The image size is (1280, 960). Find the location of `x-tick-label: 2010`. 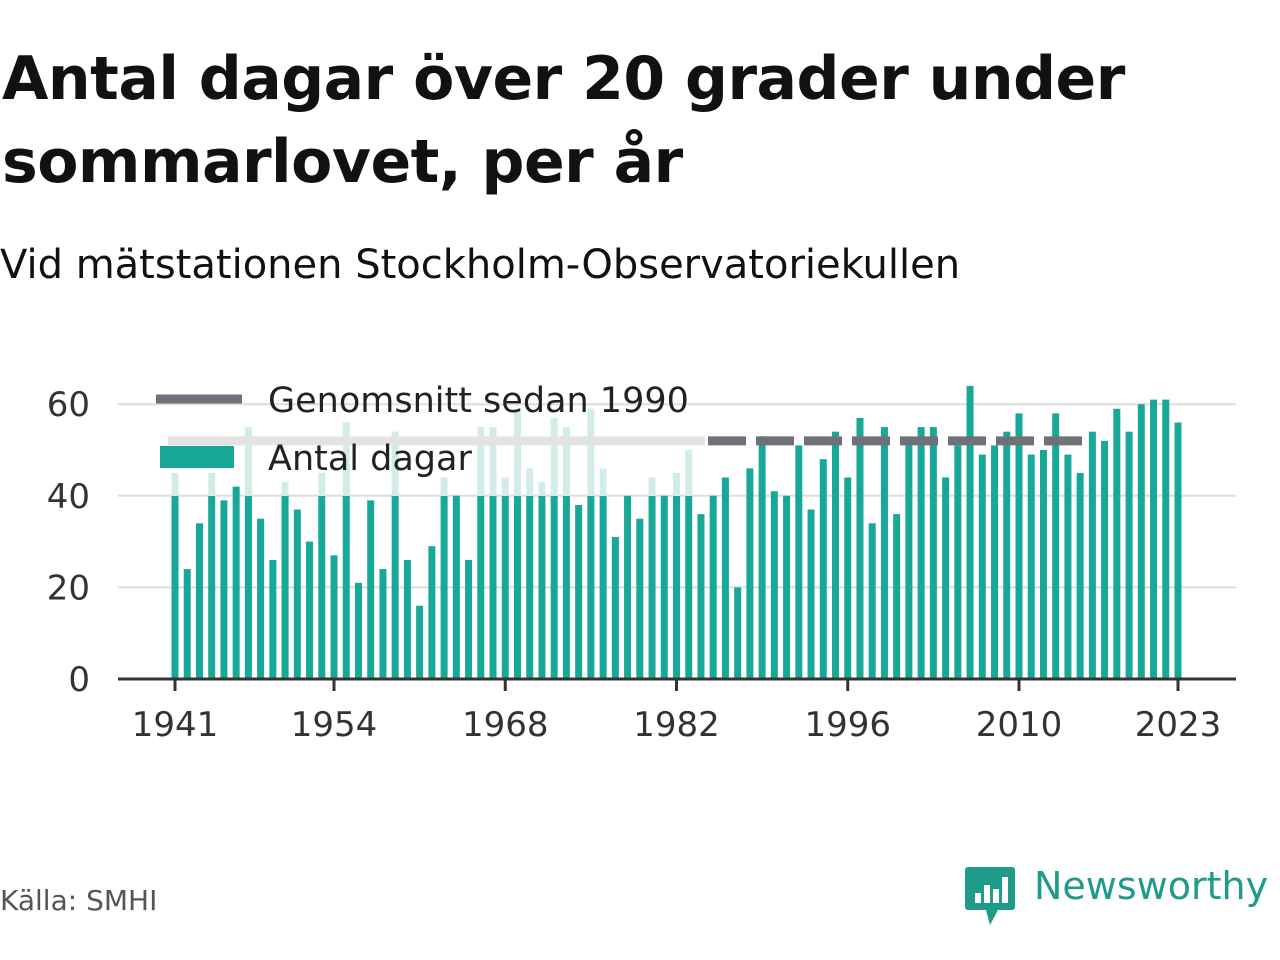

x-tick-label: 2010 is located at coordinates (1019, 725).